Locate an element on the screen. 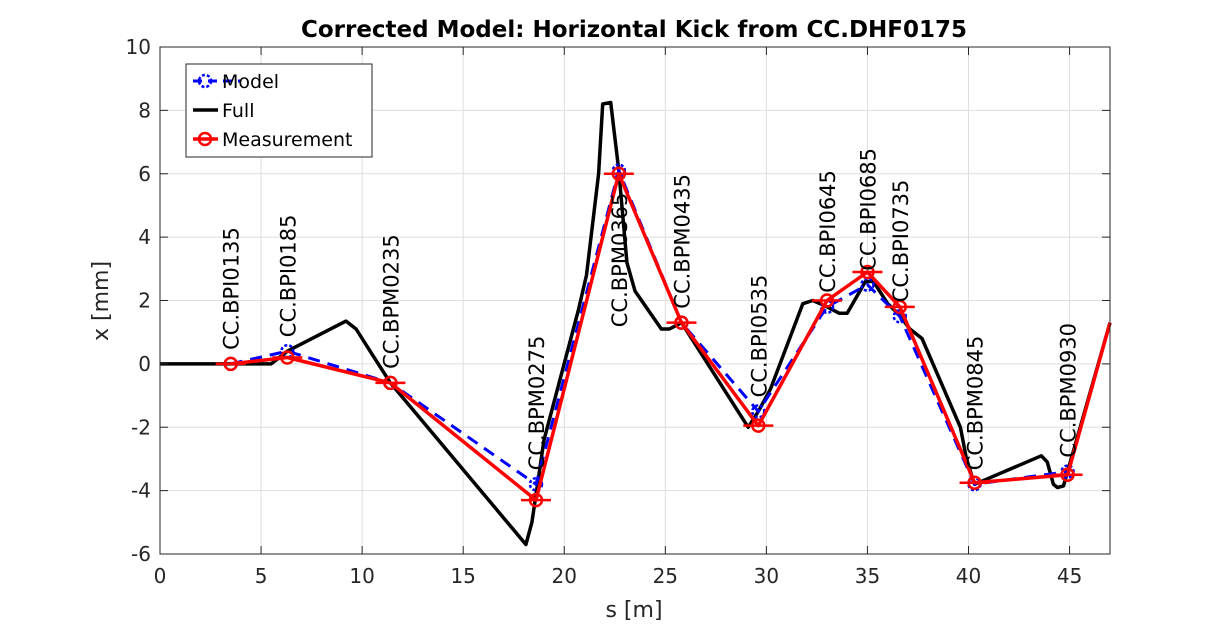 The width and height of the screenshot is (1225, 625). bpm-label: CC.BPI0185 is located at coordinates (288, 275).